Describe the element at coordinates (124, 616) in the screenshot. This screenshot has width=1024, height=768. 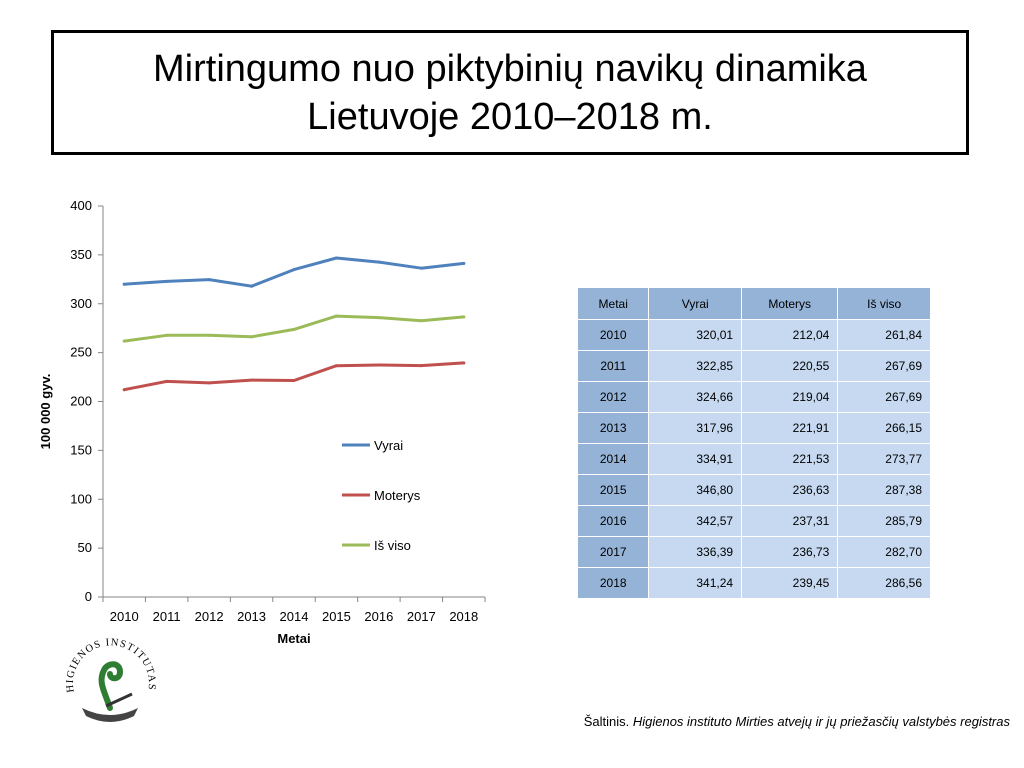
I see `x-tick-label: 2010` at that location.